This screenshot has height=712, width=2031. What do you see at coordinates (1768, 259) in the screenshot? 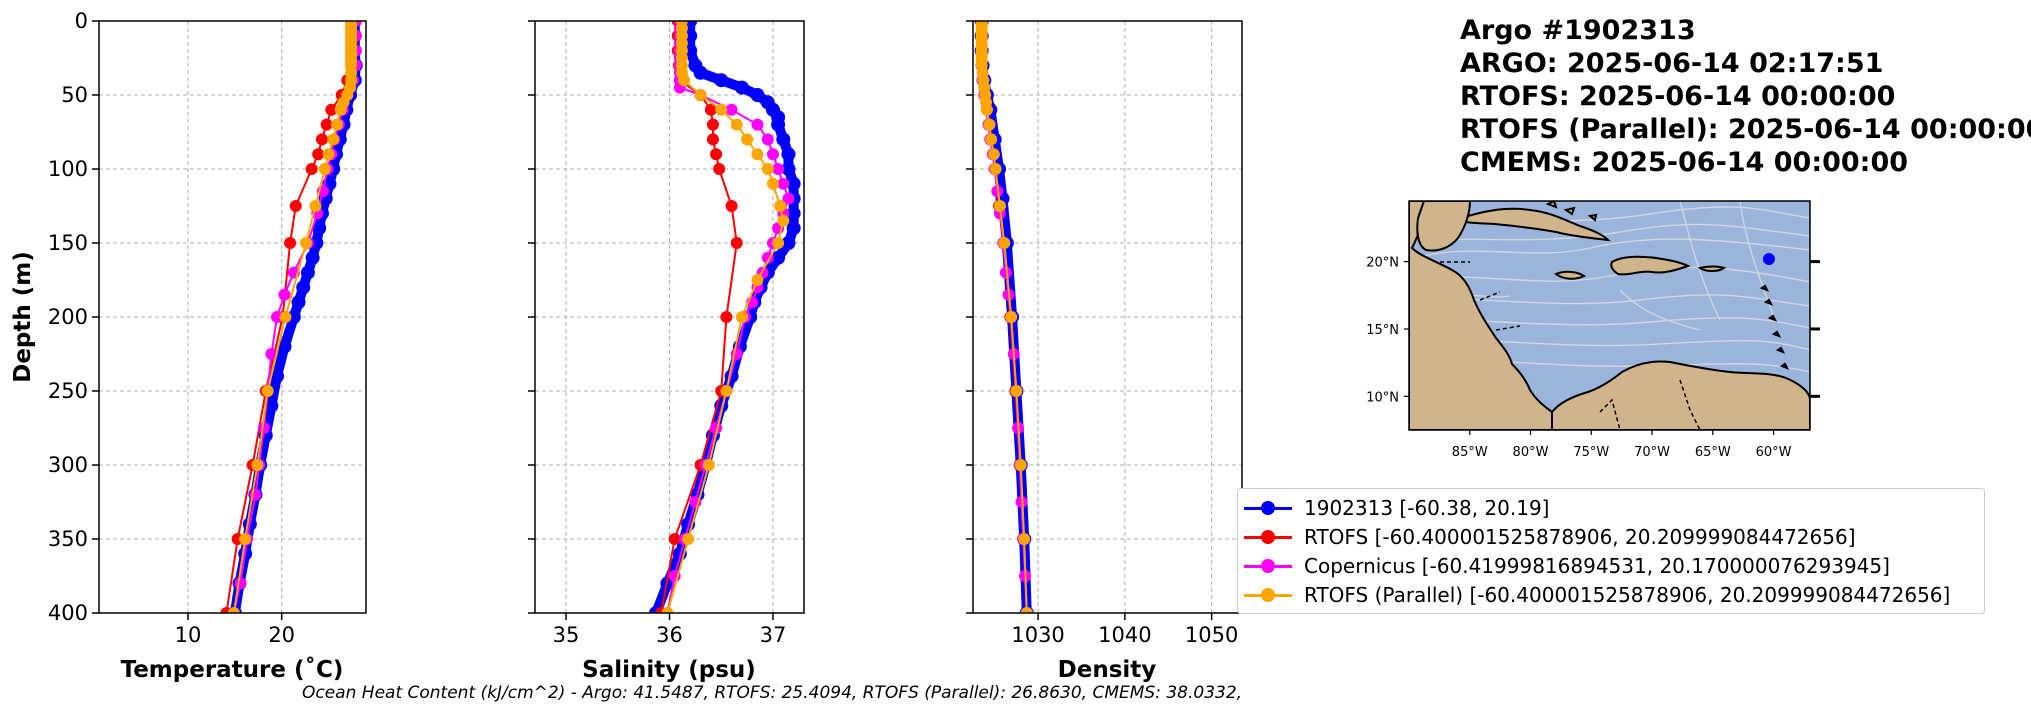
I see `argo-location-marker` at bounding box center [1768, 259].